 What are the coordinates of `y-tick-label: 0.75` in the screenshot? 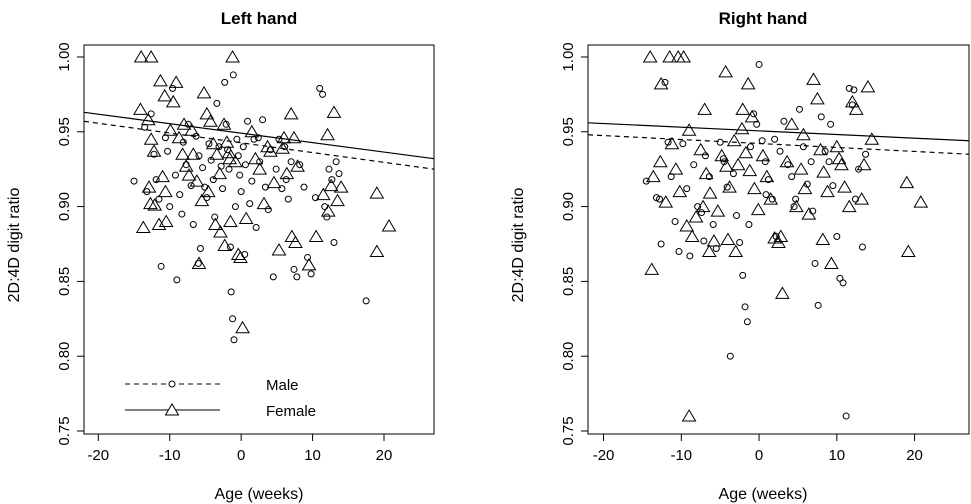 It's located at (568, 430).